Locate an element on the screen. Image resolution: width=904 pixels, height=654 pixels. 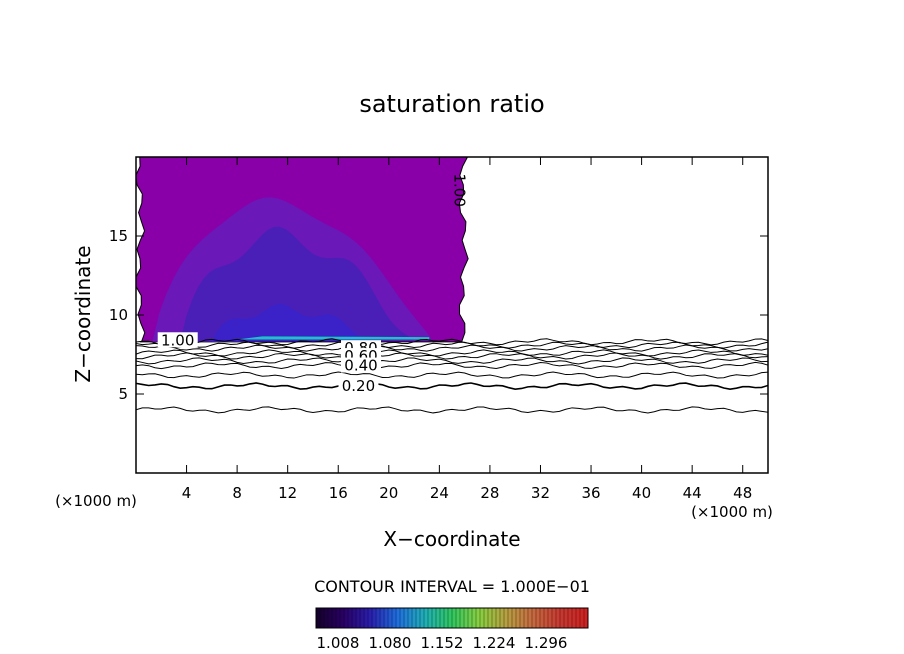
colorbar-tick-label: 1.008 is located at coordinates (338, 643).